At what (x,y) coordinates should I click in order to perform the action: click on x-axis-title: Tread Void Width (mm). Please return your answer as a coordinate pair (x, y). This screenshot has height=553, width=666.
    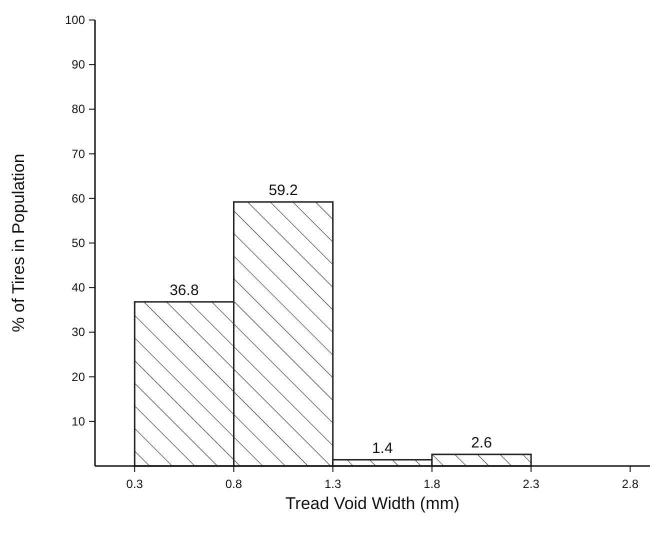
    Looking at the image, I should click on (372, 503).